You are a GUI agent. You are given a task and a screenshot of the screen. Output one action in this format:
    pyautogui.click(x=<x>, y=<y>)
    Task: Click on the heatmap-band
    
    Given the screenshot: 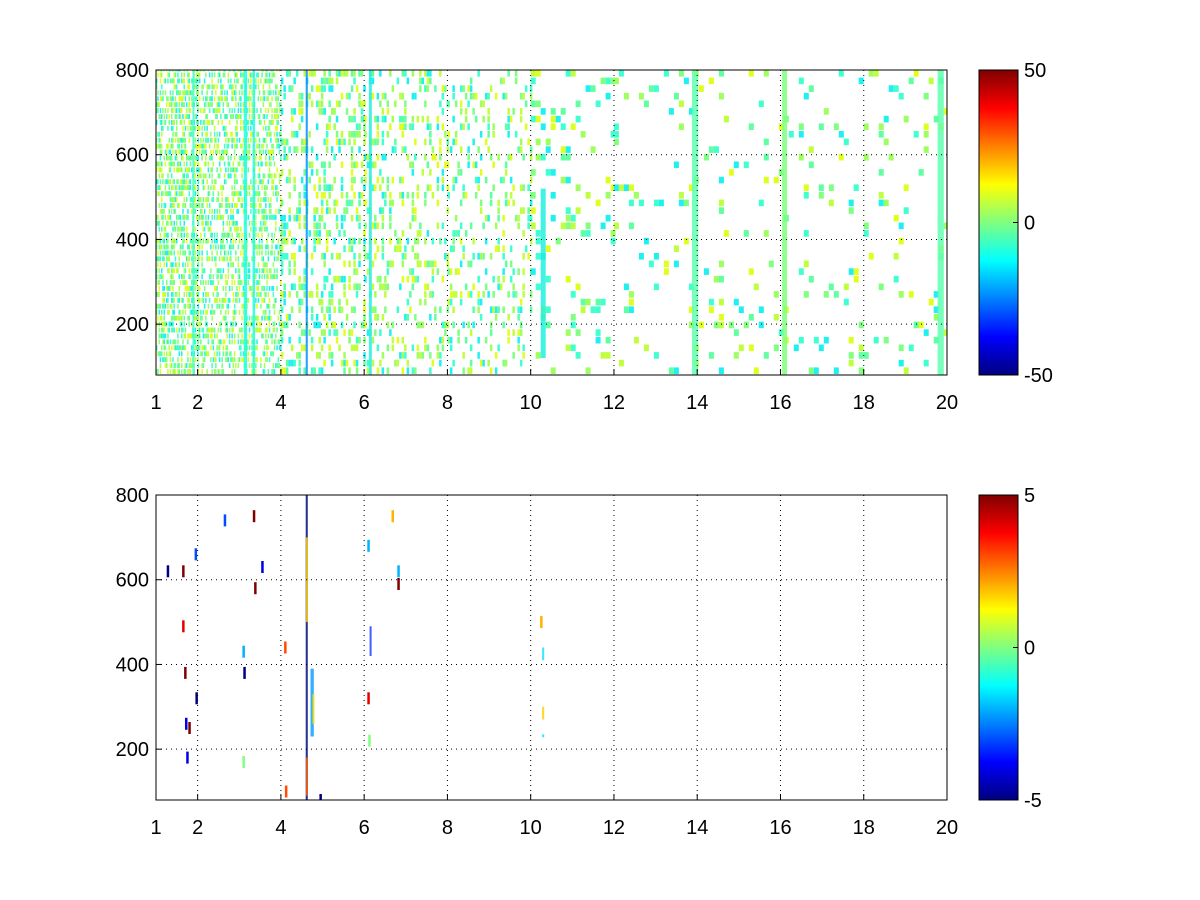 What is the action you would take?
    pyautogui.click(x=940, y=222)
    